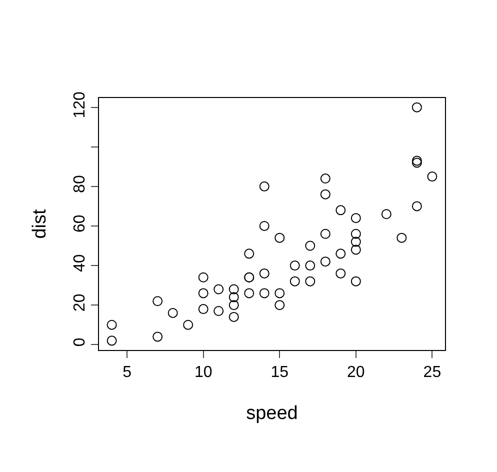 The width and height of the screenshot is (497, 472). Describe the element at coordinates (356, 373) in the screenshot. I see `x-tick-label: 20` at that location.